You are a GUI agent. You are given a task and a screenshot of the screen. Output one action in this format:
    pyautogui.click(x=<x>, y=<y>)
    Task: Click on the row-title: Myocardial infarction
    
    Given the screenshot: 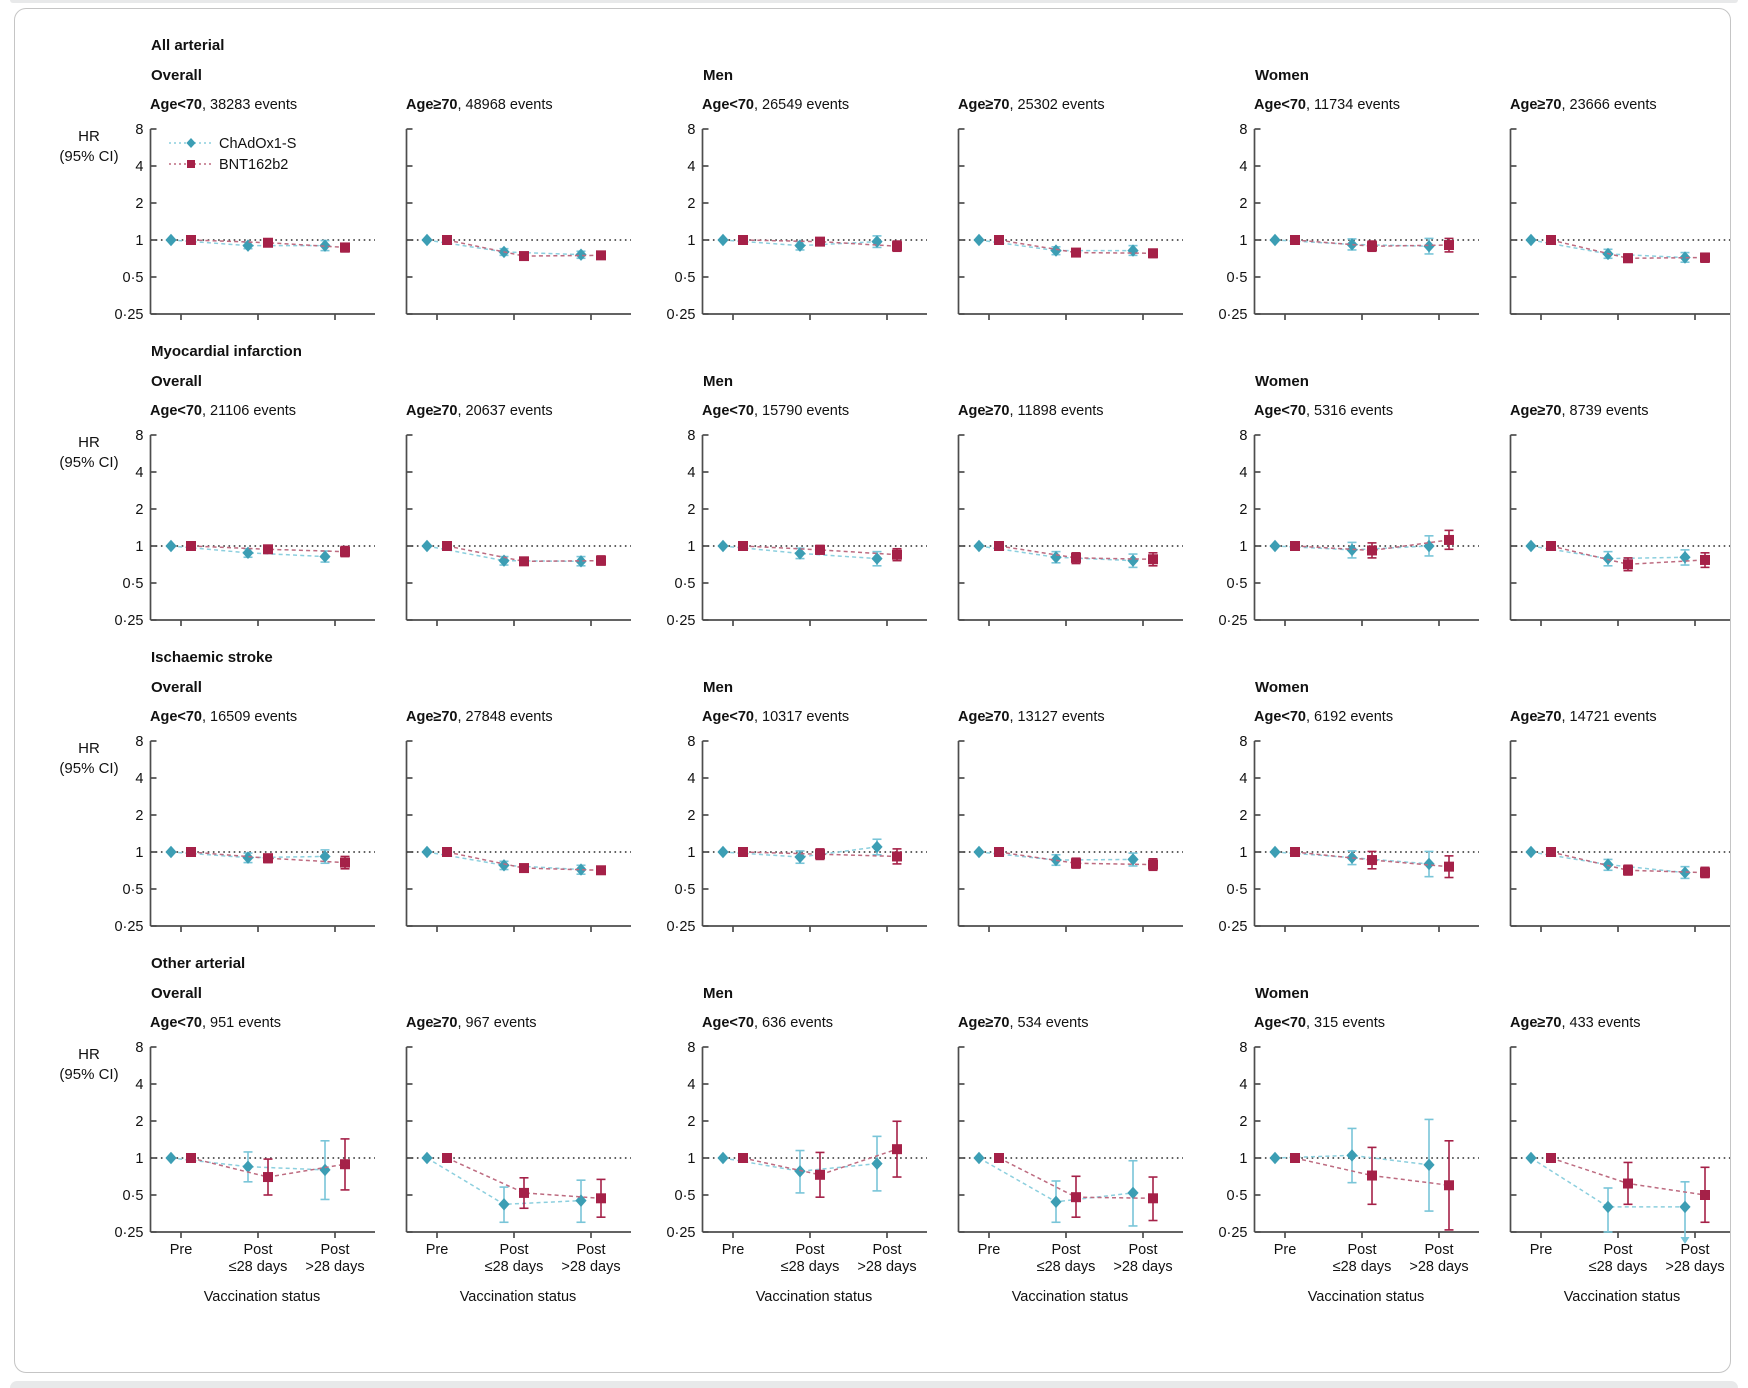 What is the action you would take?
    pyautogui.click(x=226, y=351)
    